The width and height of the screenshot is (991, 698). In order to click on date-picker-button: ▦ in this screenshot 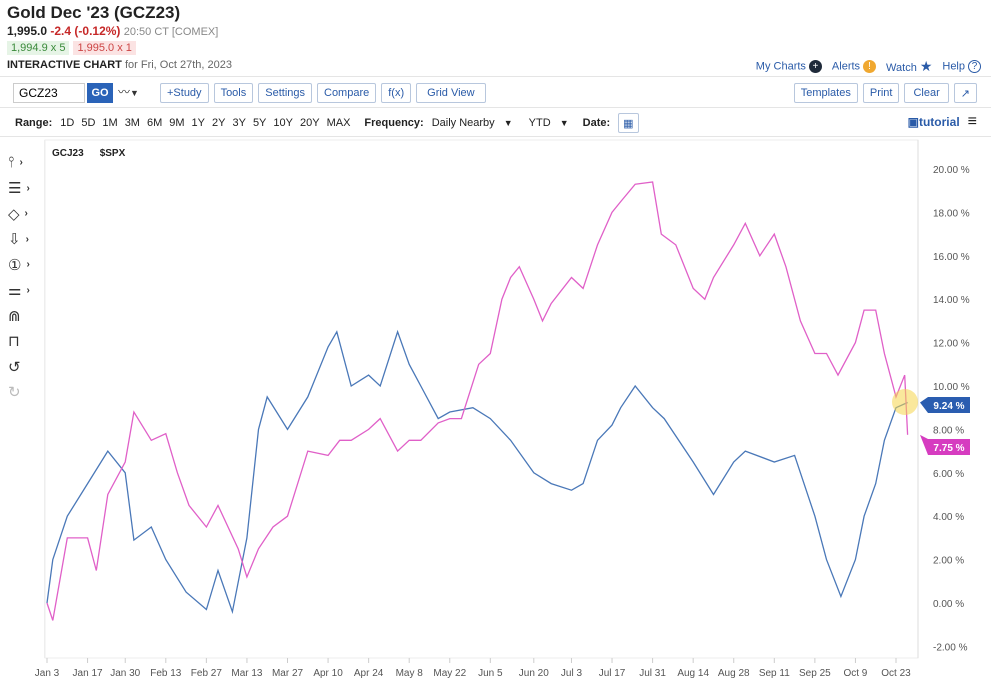, I will do `click(628, 123)`.